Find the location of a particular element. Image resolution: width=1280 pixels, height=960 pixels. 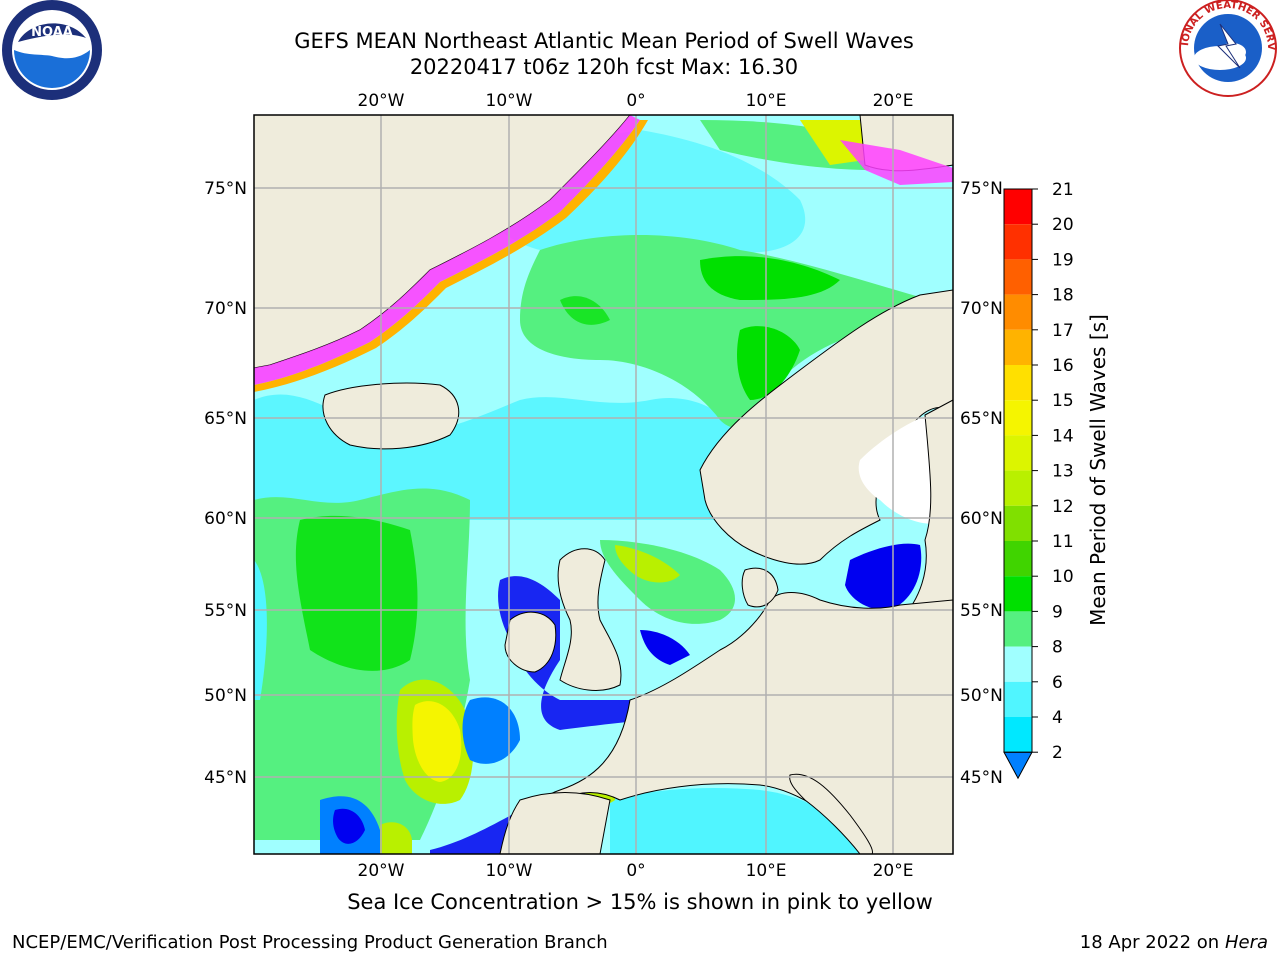

nws-logo-text: NATIONAL WEATHER SERVICE is located at coordinates (638, 25).